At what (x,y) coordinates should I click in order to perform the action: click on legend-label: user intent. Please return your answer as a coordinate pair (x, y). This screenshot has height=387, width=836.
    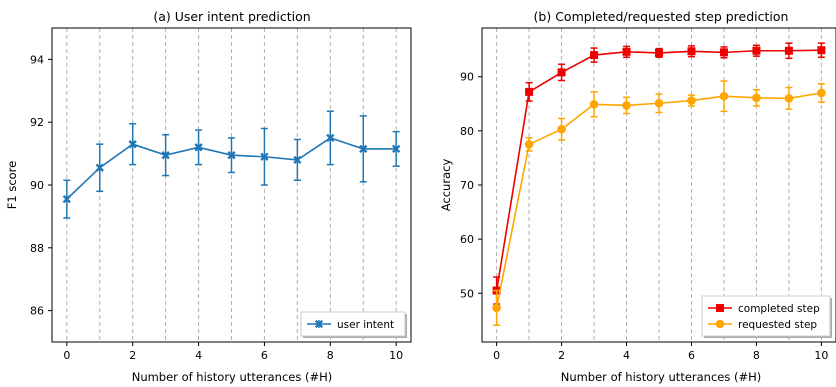
    Looking at the image, I should click on (365, 325).